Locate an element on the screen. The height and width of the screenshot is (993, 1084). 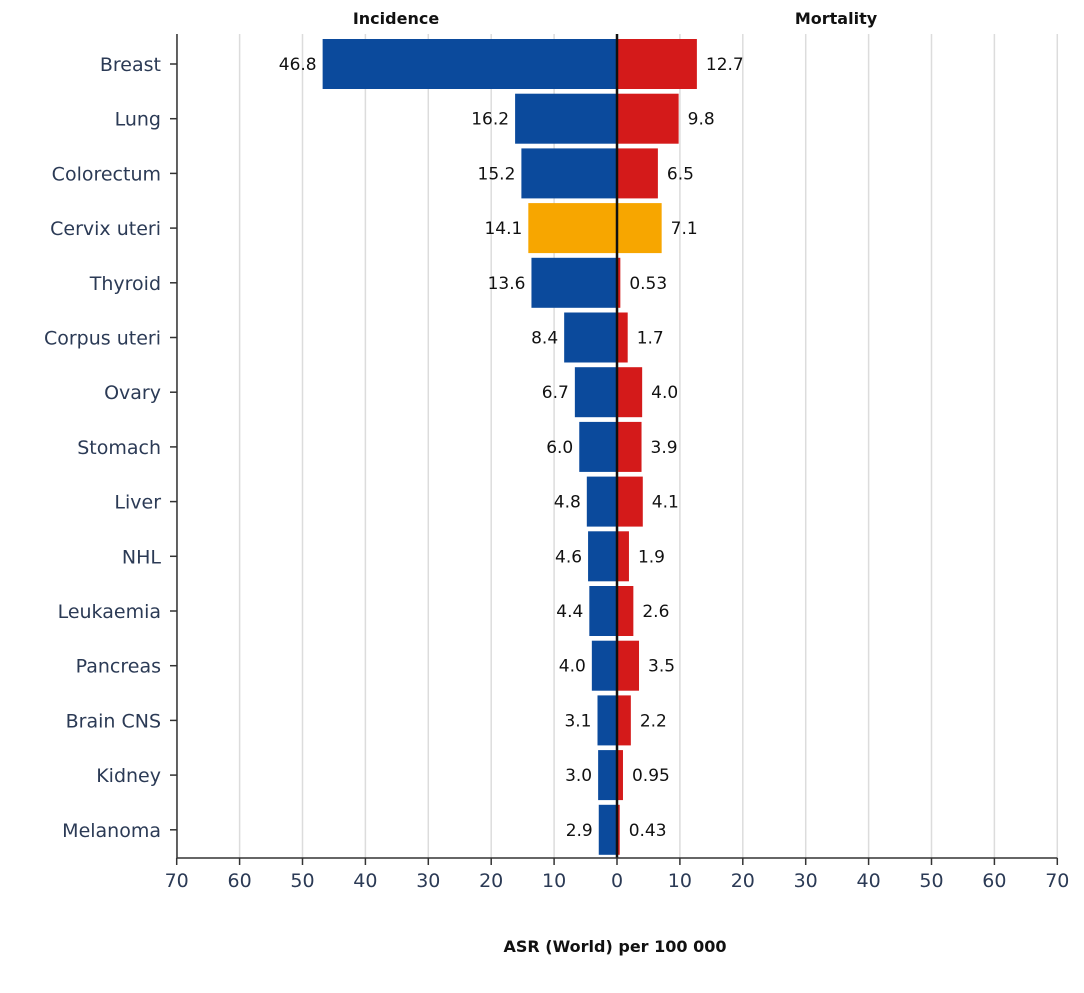
incidence-value-label: 4.4 is located at coordinates (569, 612).